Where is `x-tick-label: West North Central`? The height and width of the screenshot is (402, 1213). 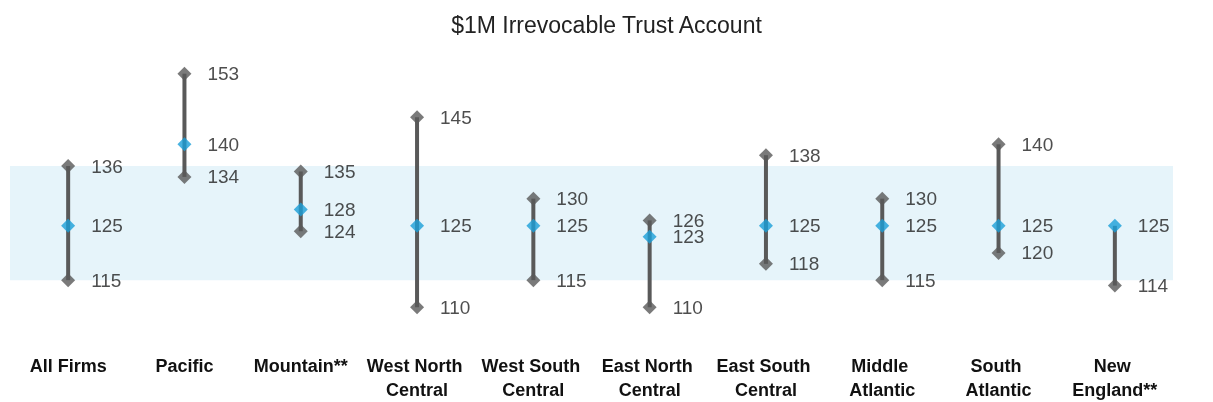 x-tick-label: West North Central is located at coordinates (417, 378).